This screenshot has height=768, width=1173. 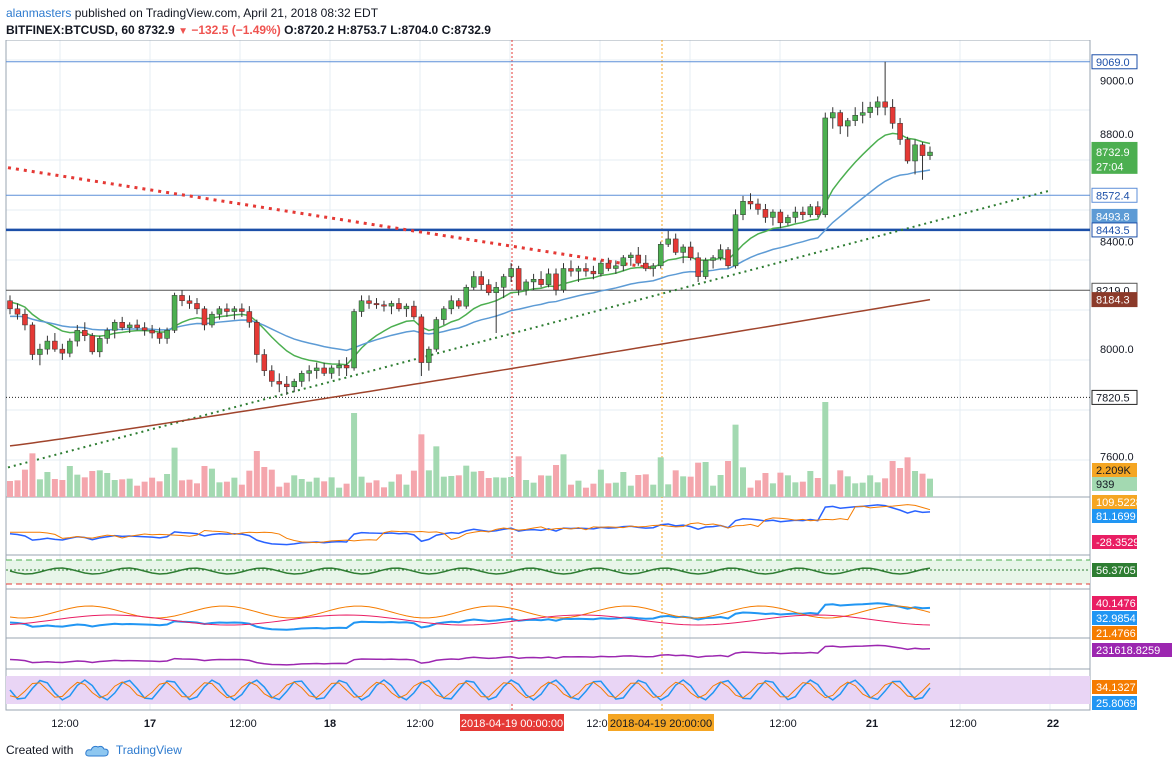 I want to click on tradingview-brand: TradingView, so click(x=148, y=750).